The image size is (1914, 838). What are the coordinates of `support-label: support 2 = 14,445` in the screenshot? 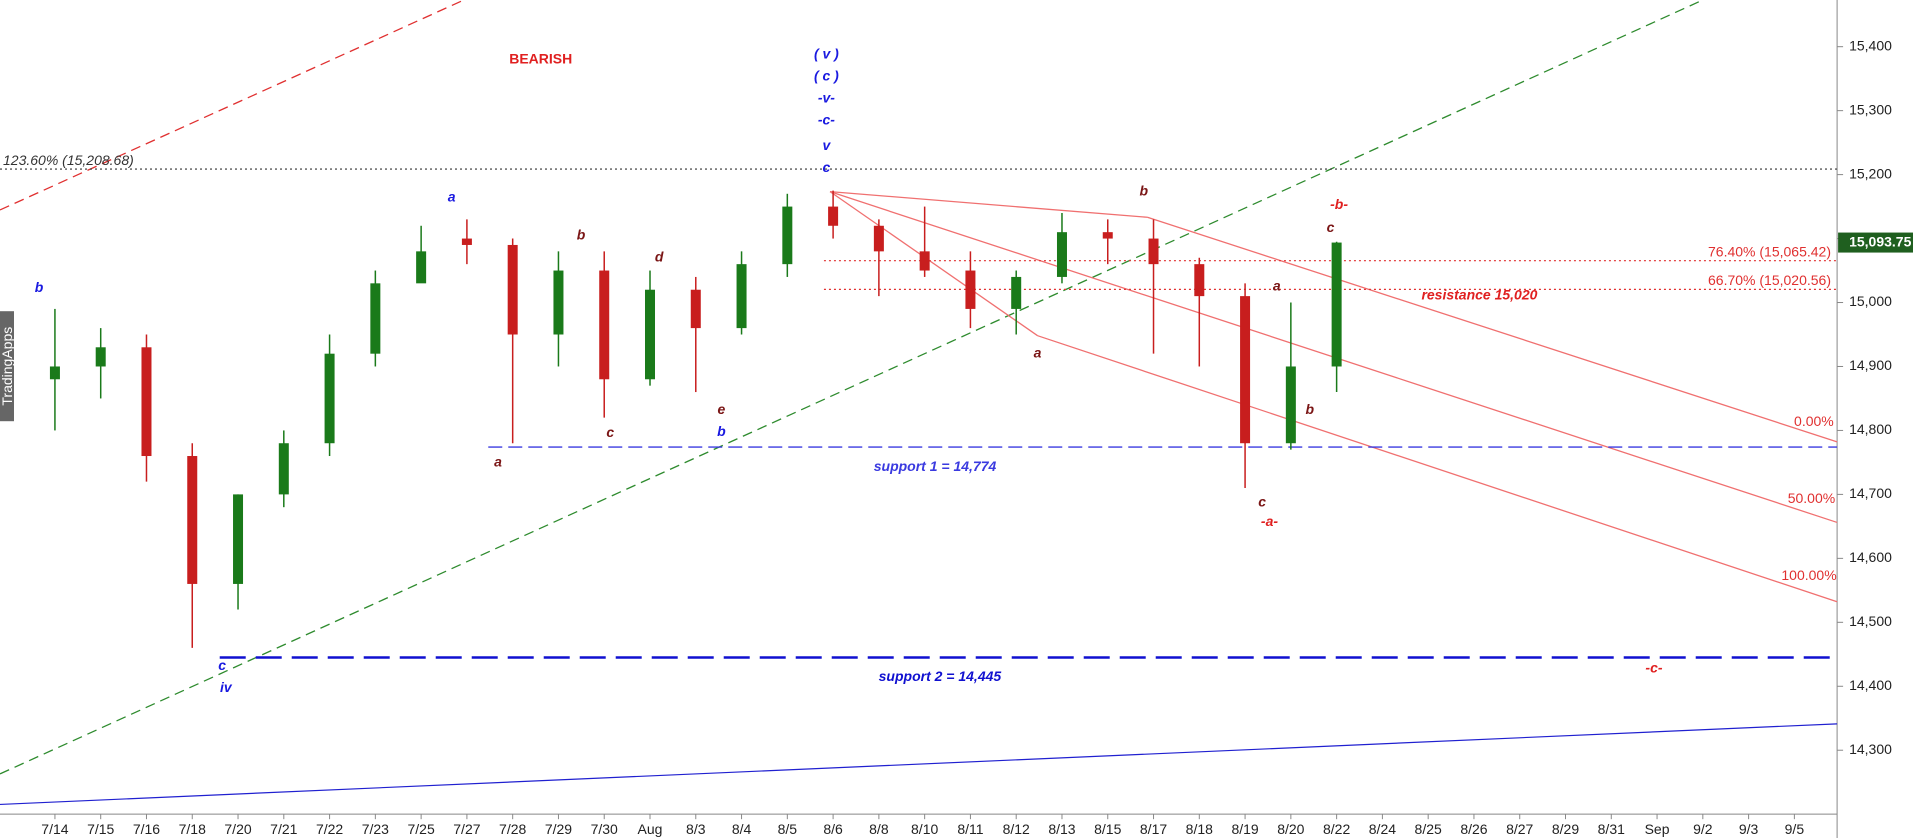 It's located at (940, 676).